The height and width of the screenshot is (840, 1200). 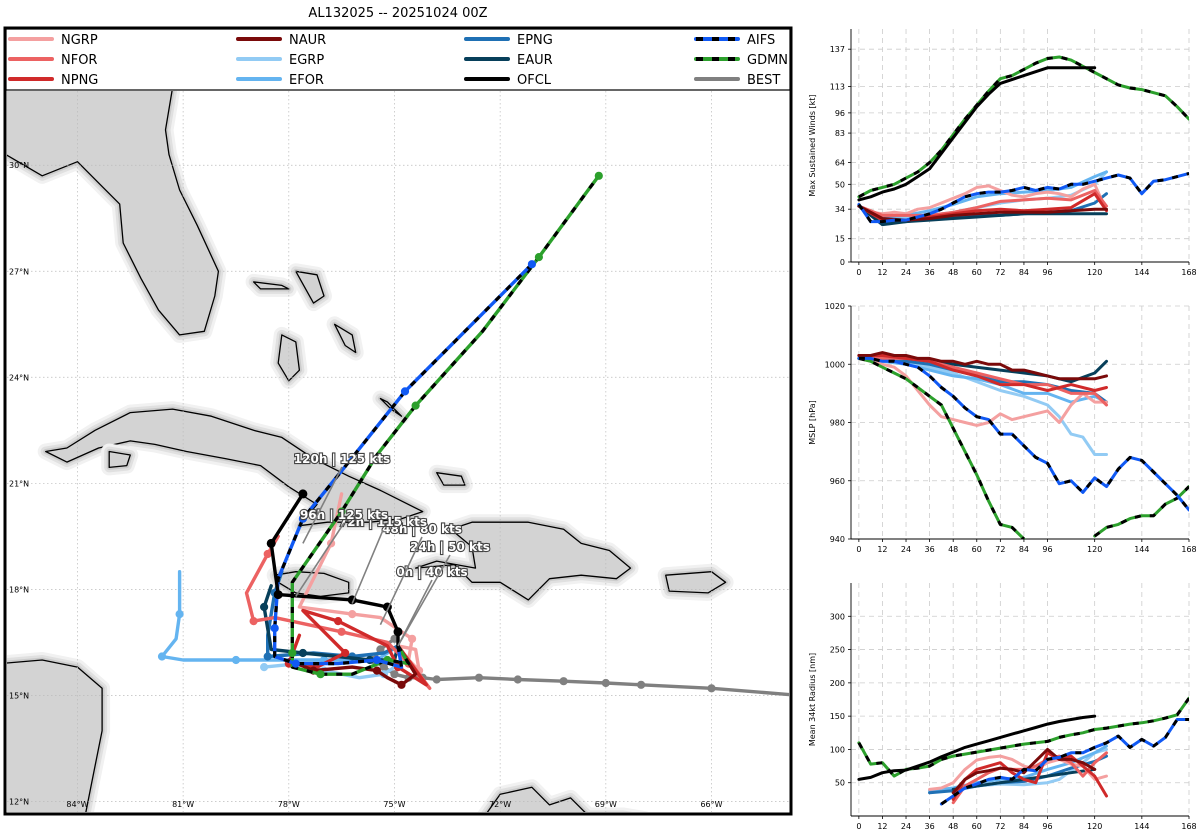 What do you see at coordinates (422, 529) in the screenshot?
I see `intensity-annotation: 48h | 80 kts` at bounding box center [422, 529].